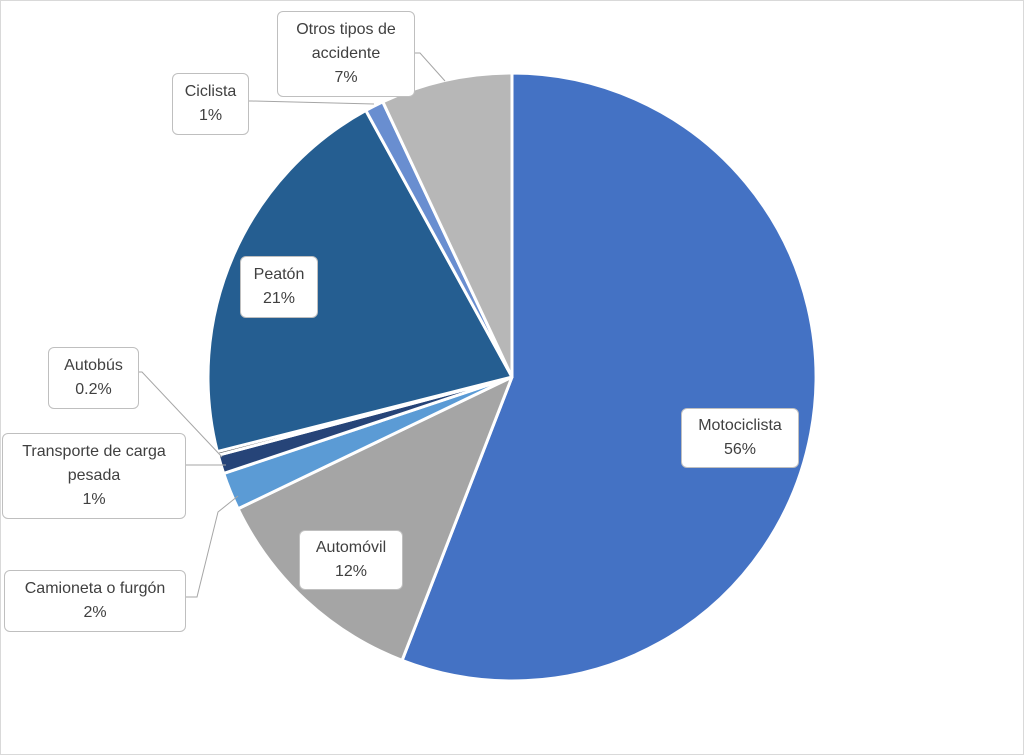 The image size is (1024, 755). I want to click on data-label-category: Autobús, so click(93, 365).